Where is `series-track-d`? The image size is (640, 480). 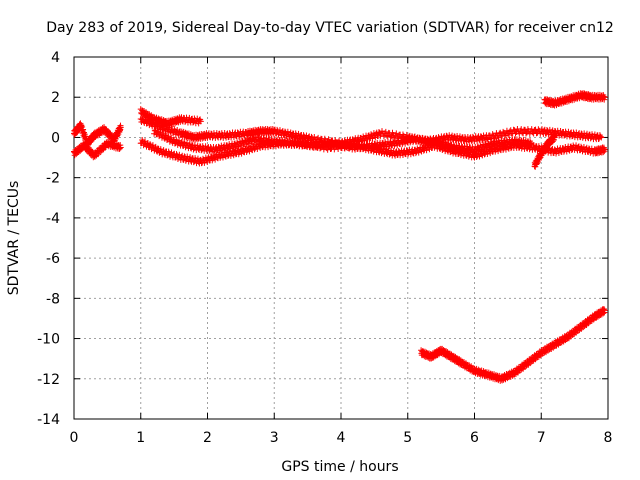 series-track-d is located at coordinates (371, 131).